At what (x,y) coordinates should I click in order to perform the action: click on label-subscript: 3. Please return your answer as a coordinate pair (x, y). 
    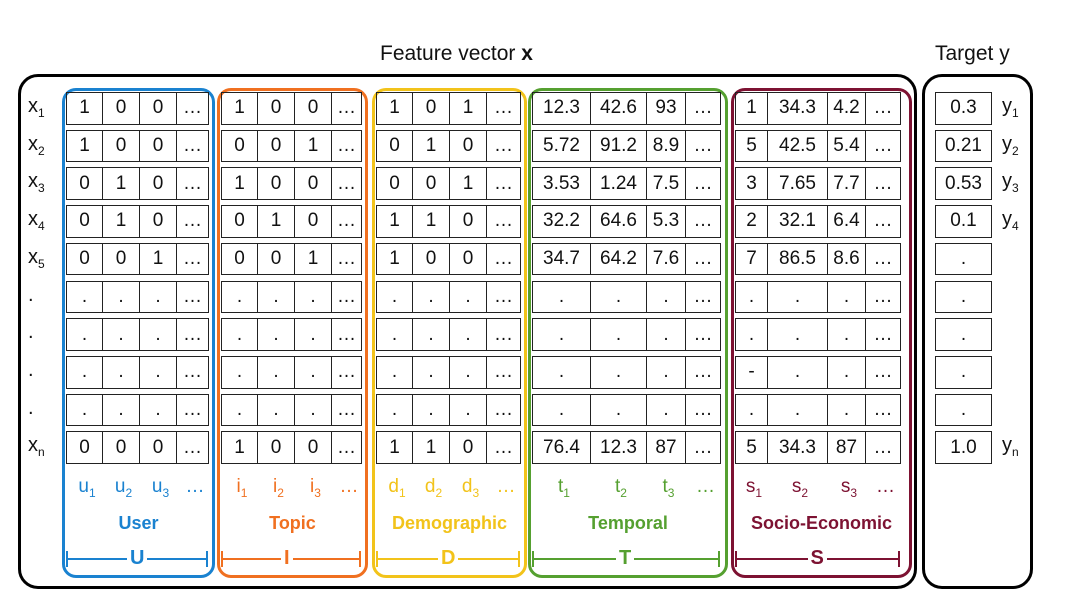
    Looking at the image, I should click on (854, 493).